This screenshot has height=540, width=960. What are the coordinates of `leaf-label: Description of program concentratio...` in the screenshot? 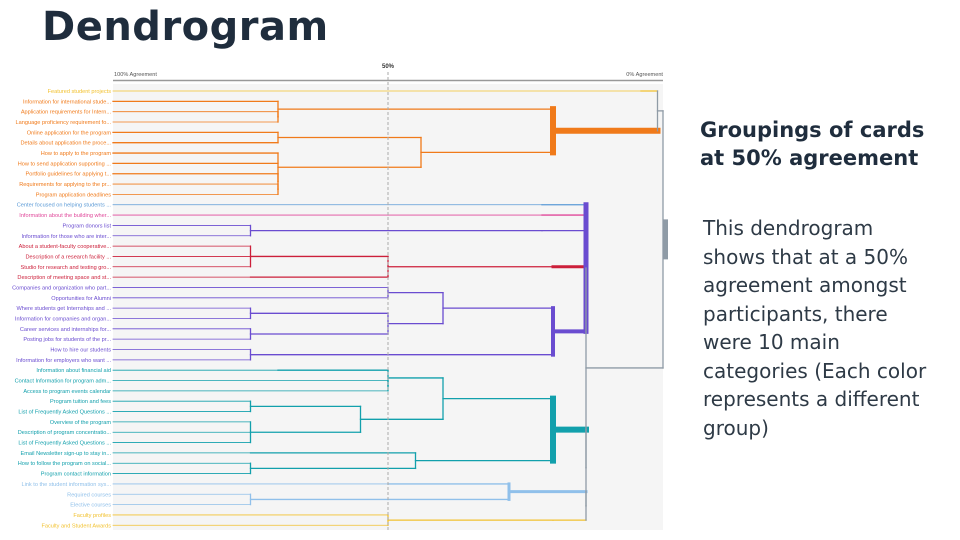 It's located at (65, 433).